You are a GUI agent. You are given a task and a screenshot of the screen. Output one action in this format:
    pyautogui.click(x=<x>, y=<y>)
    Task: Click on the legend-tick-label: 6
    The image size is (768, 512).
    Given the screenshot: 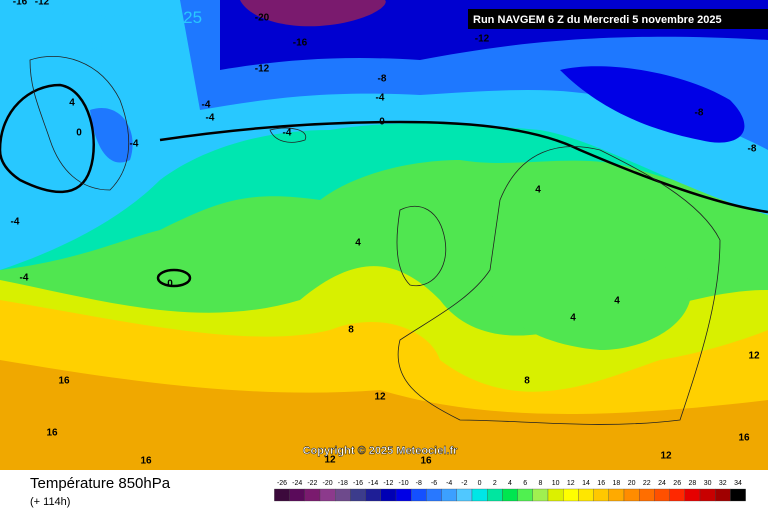 What is the action you would take?
    pyautogui.click(x=525, y=483)
    